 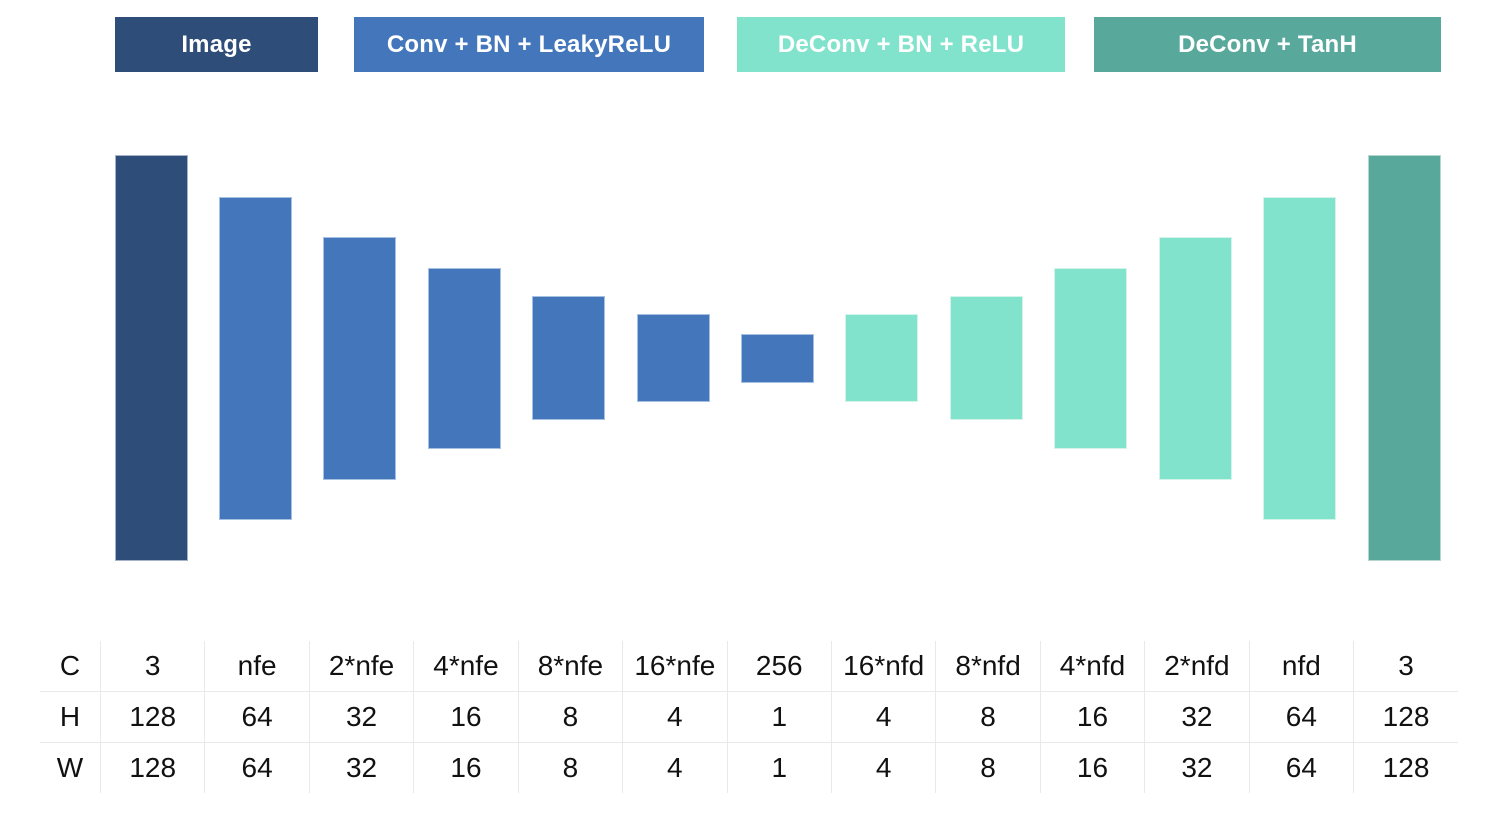 I want to click on legend-item-label: Conv + BN + LeakyReLU, so click(x=529, y=44).